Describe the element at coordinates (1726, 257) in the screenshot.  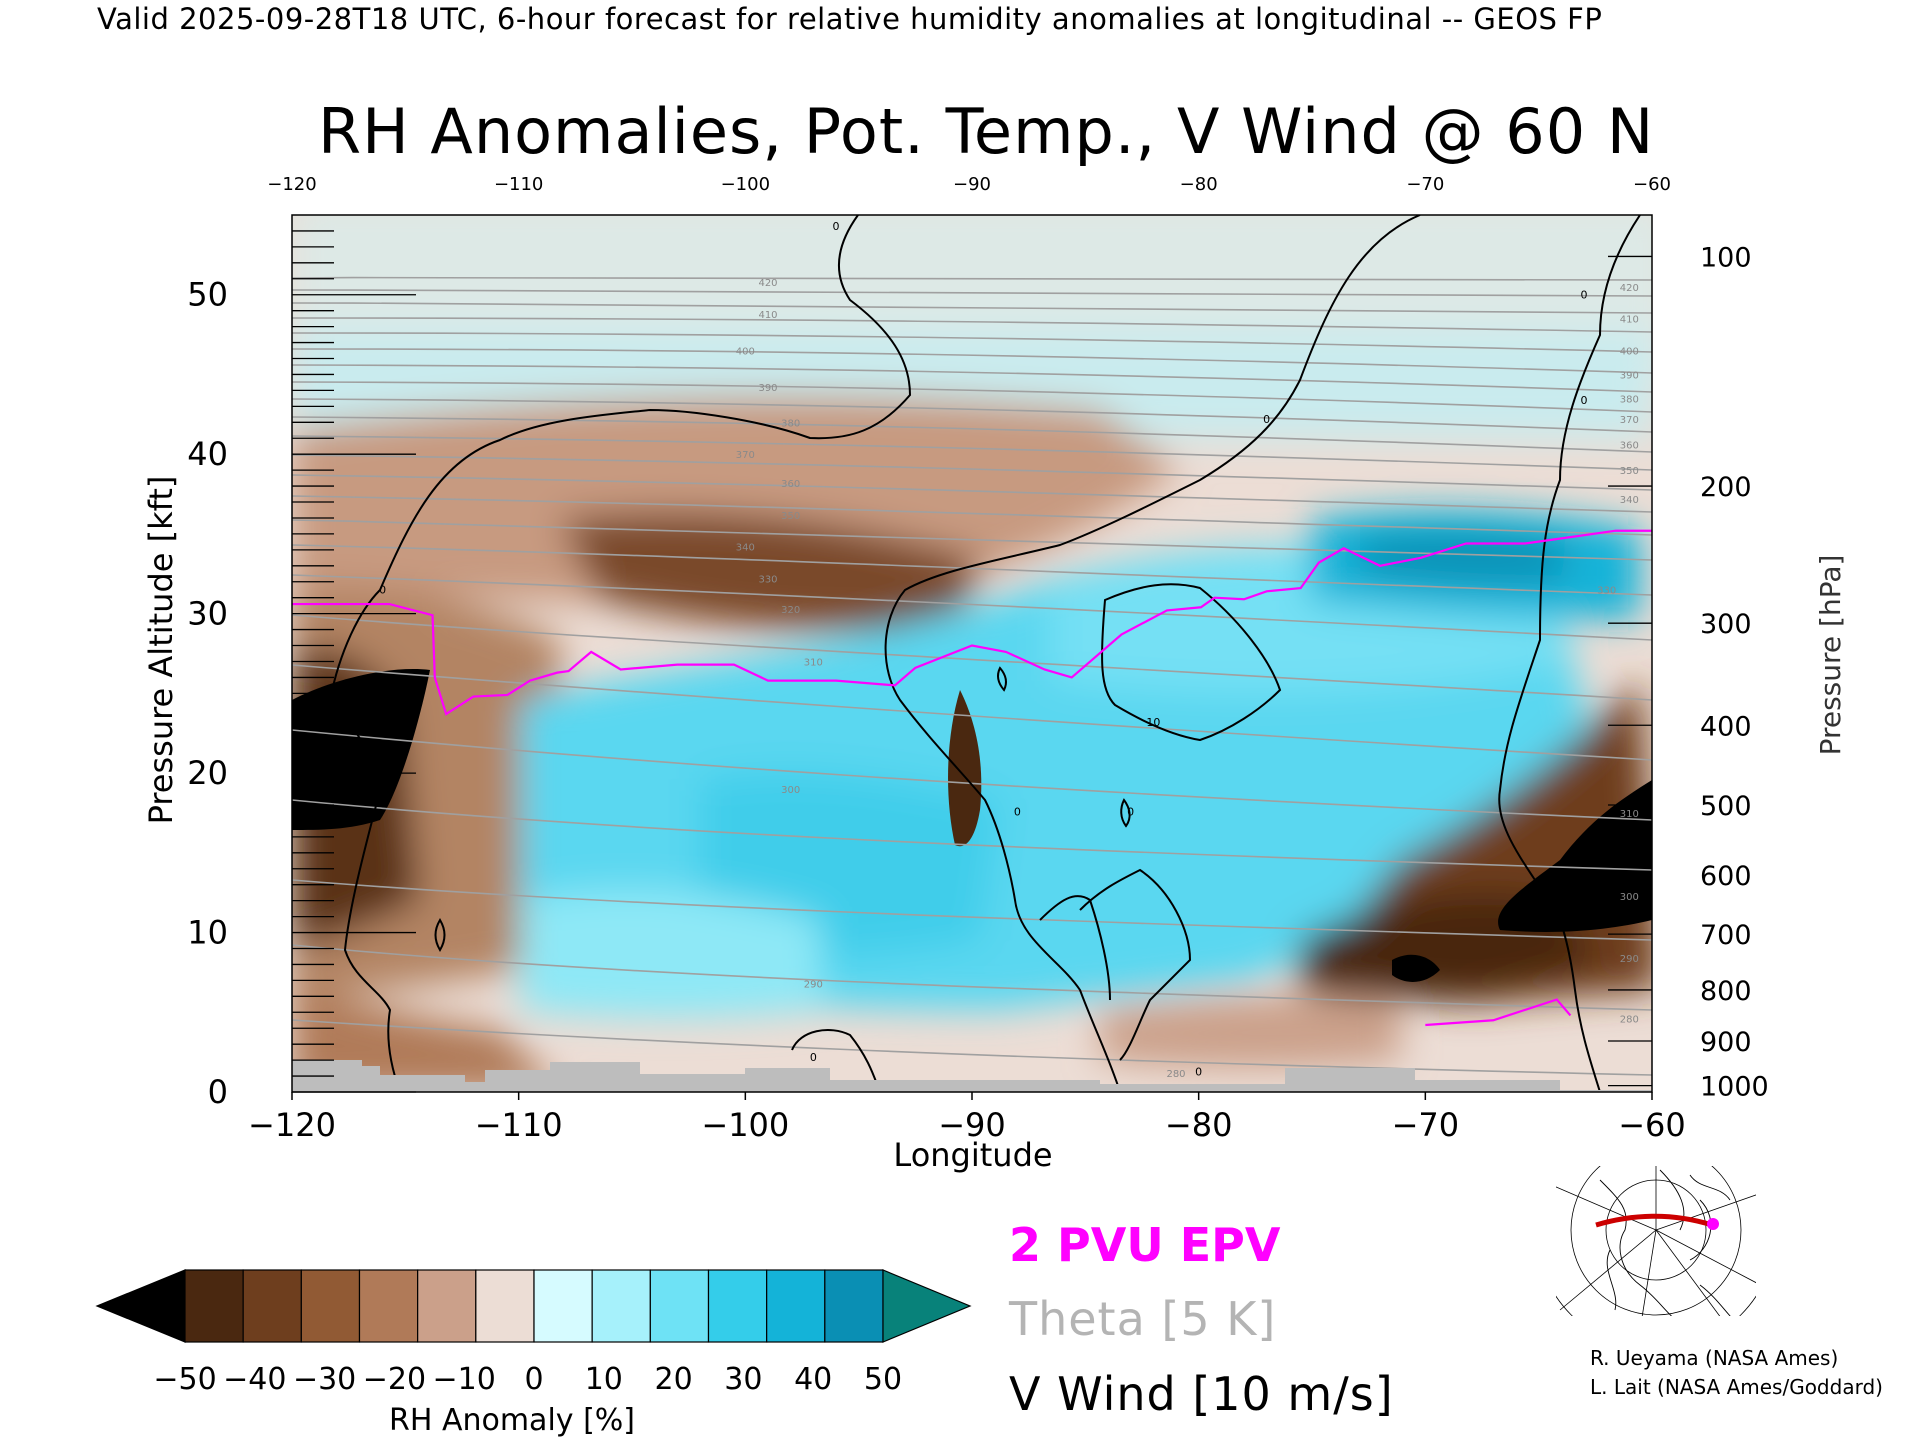
I see `pressure-tick-label: 100` at that location.